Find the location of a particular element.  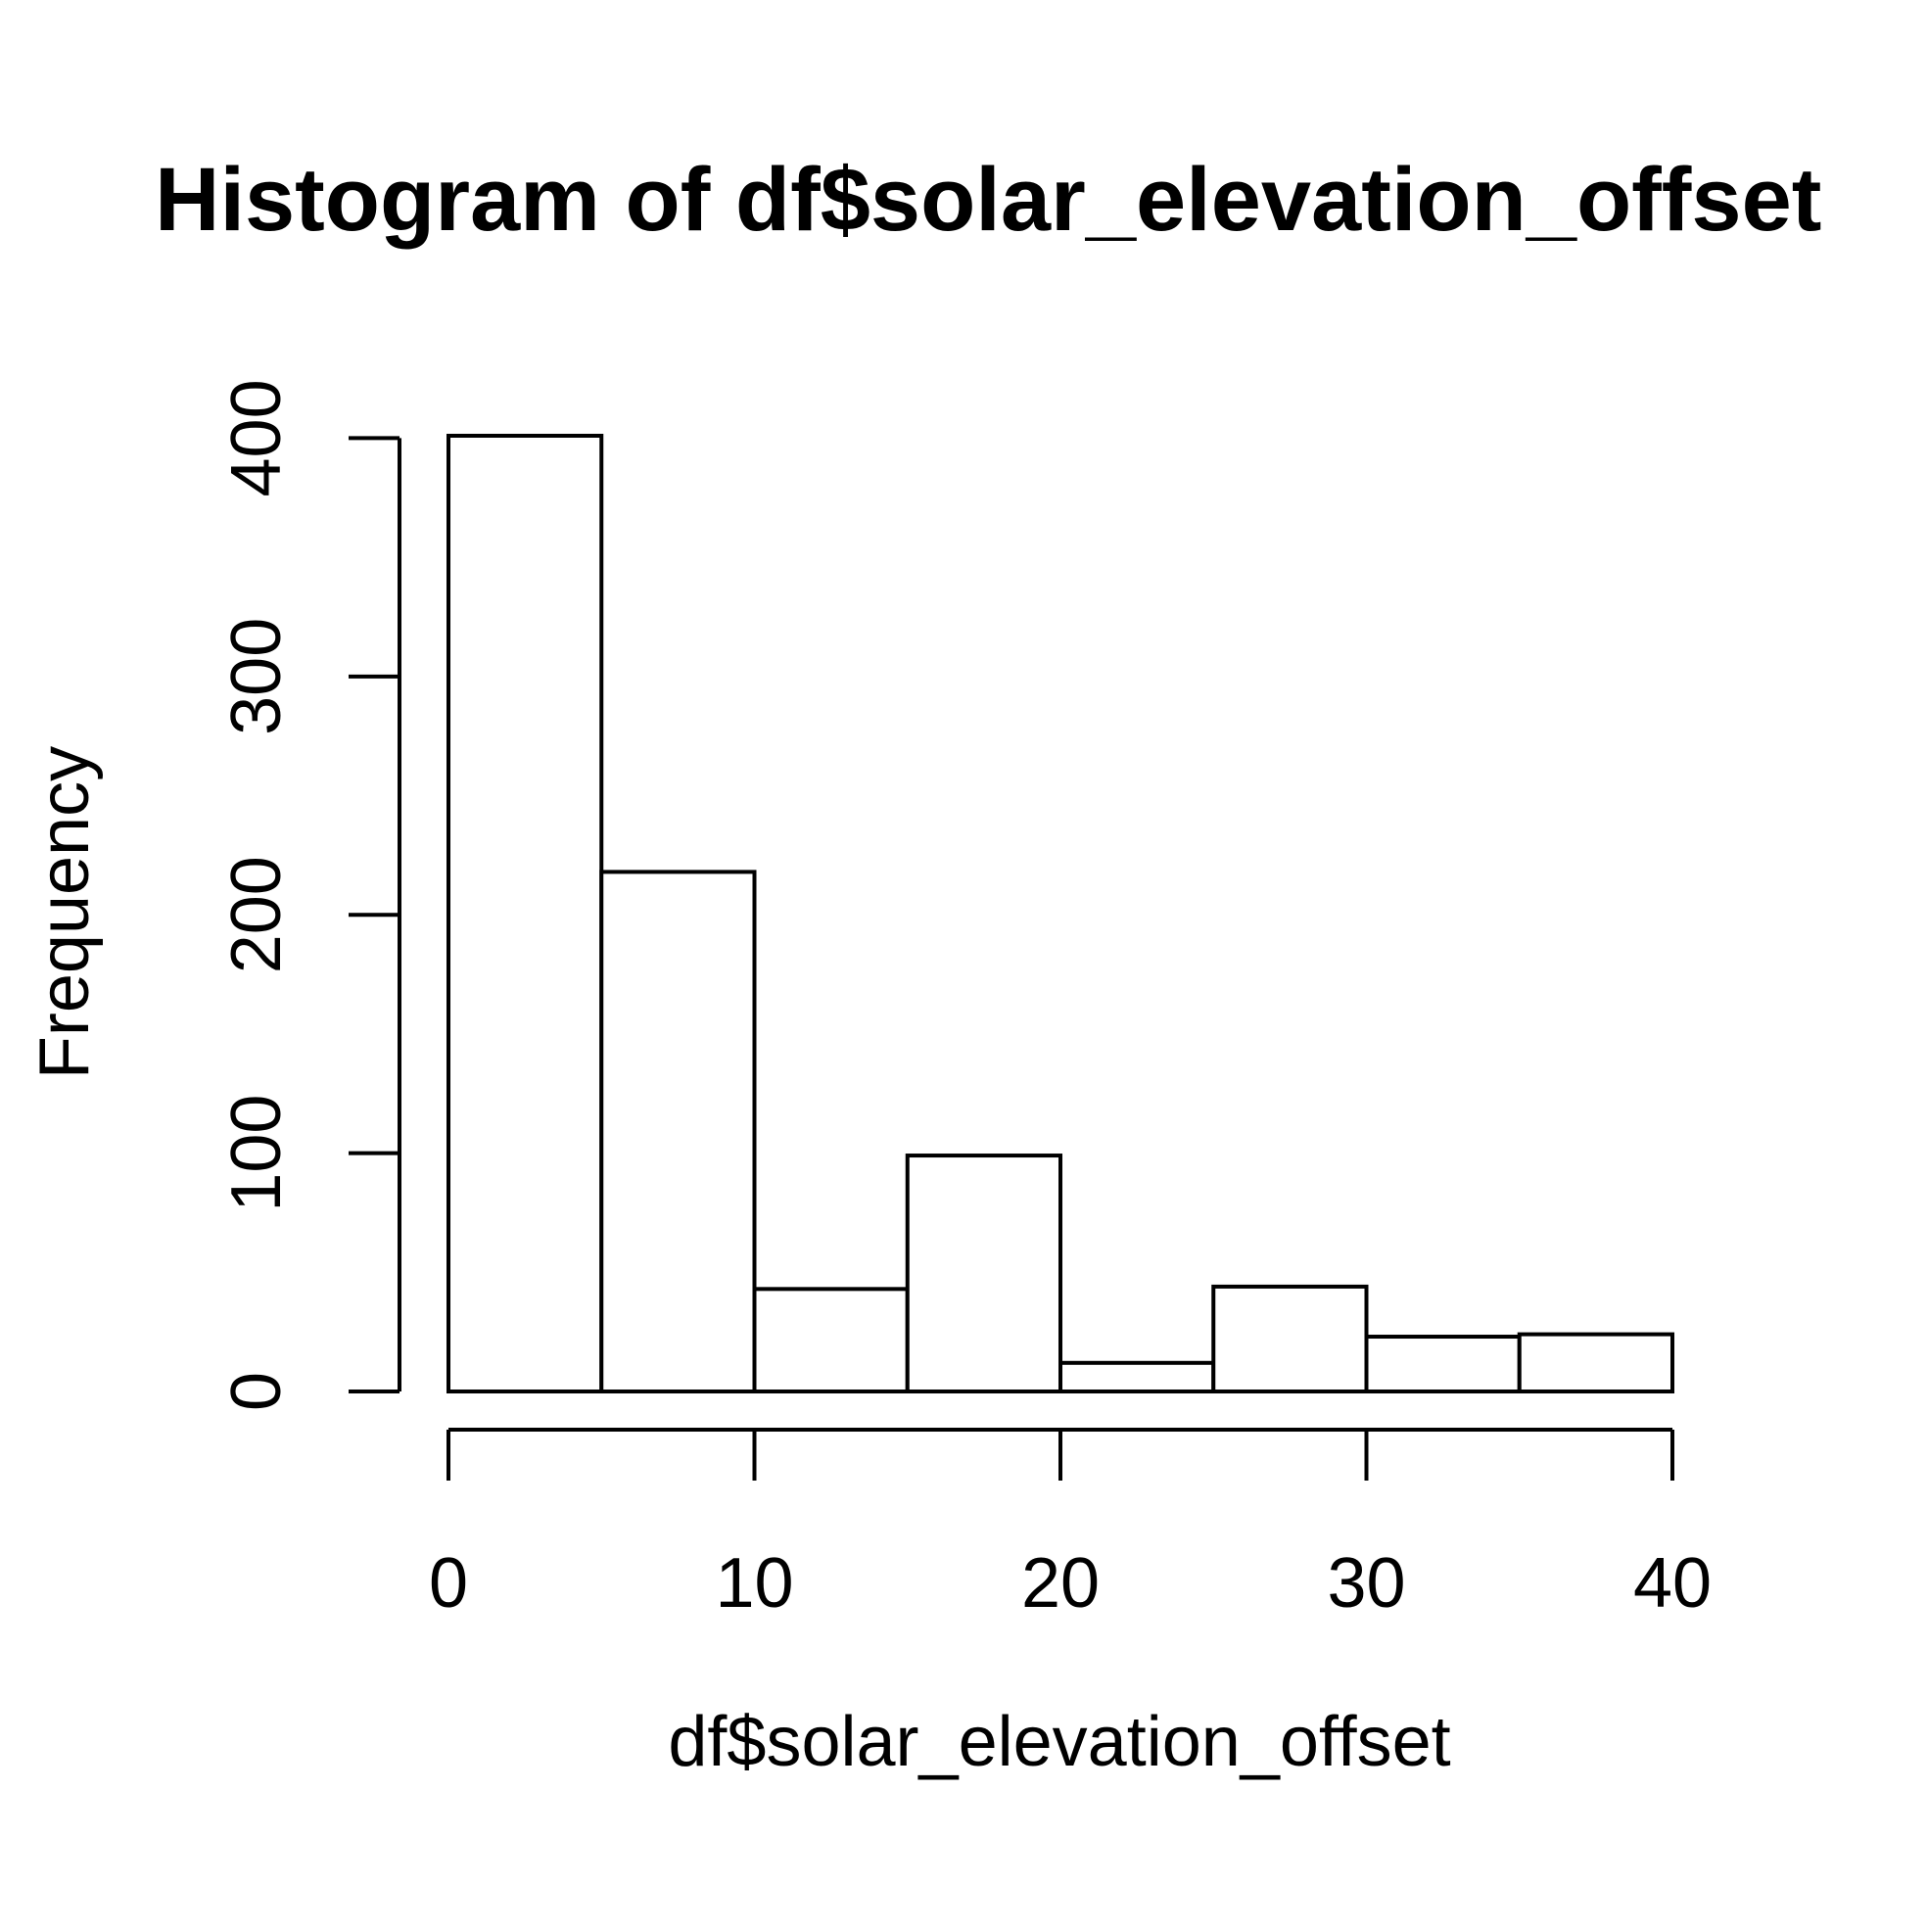

x-tick-label-0: 0 is located at coordinates (448, 1583).